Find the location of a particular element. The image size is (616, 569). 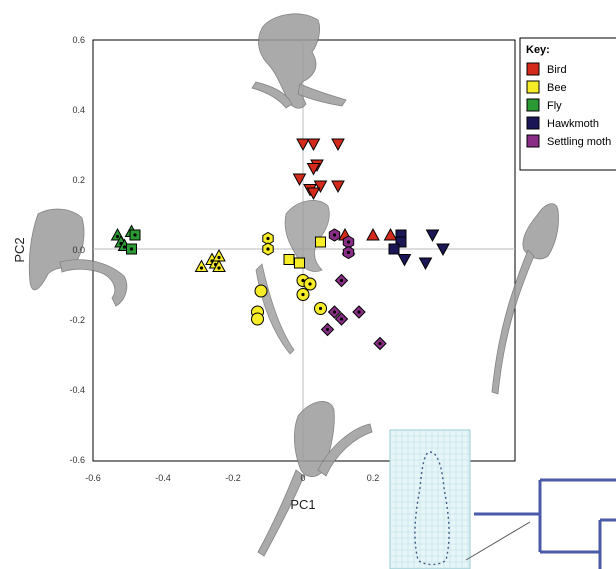

y-tick-label: -0.4 is located at coordinates (77, 390).